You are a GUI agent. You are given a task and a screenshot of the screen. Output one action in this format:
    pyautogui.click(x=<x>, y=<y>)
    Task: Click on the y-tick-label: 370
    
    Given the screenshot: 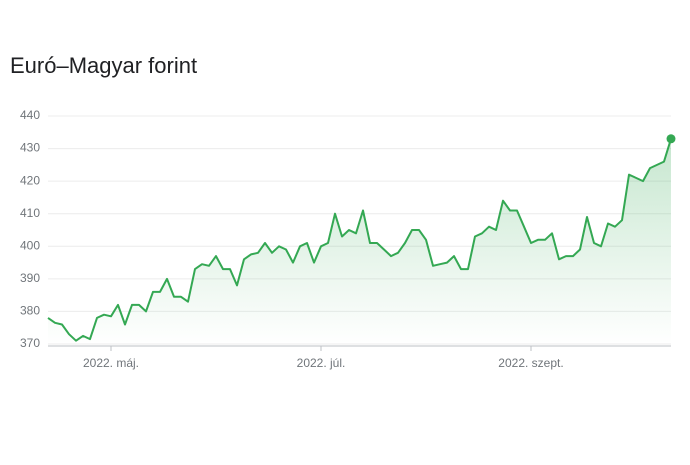 What is the action you would take?
    pyautogui.click(x=30, y=343)
    